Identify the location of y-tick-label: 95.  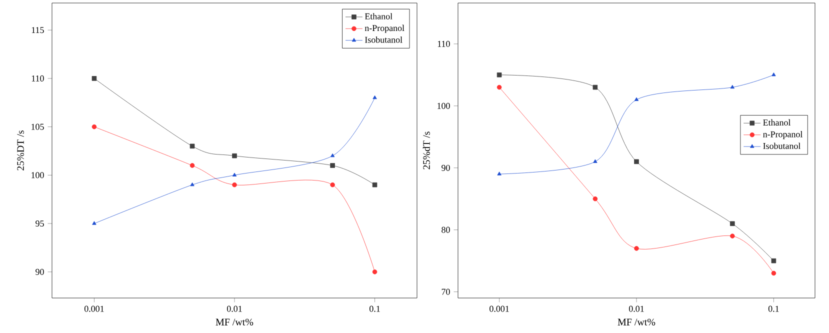
(40, 223).